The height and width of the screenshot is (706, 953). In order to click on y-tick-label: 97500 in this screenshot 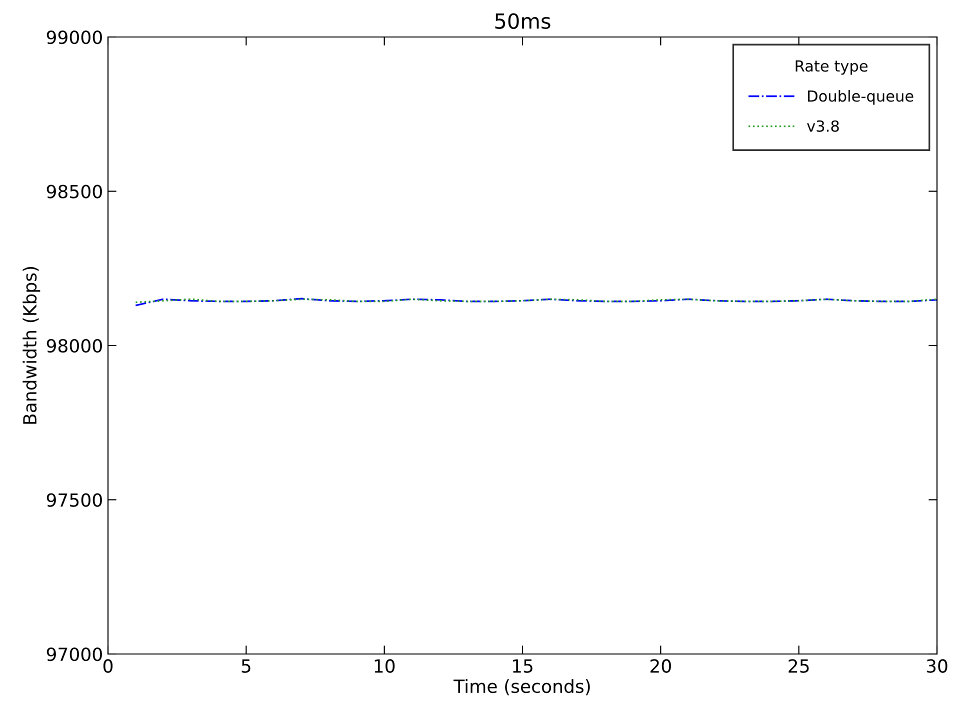, I will do `click(74, 500)`.